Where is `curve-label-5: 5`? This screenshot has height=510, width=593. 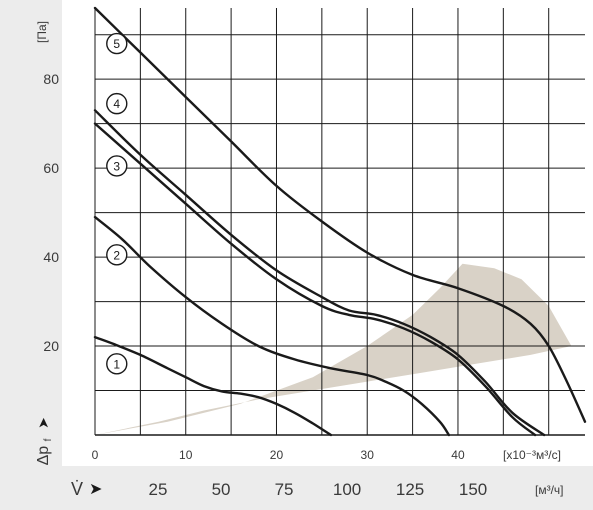 curve-label-5: 5 is located at coordinates (117, 43).